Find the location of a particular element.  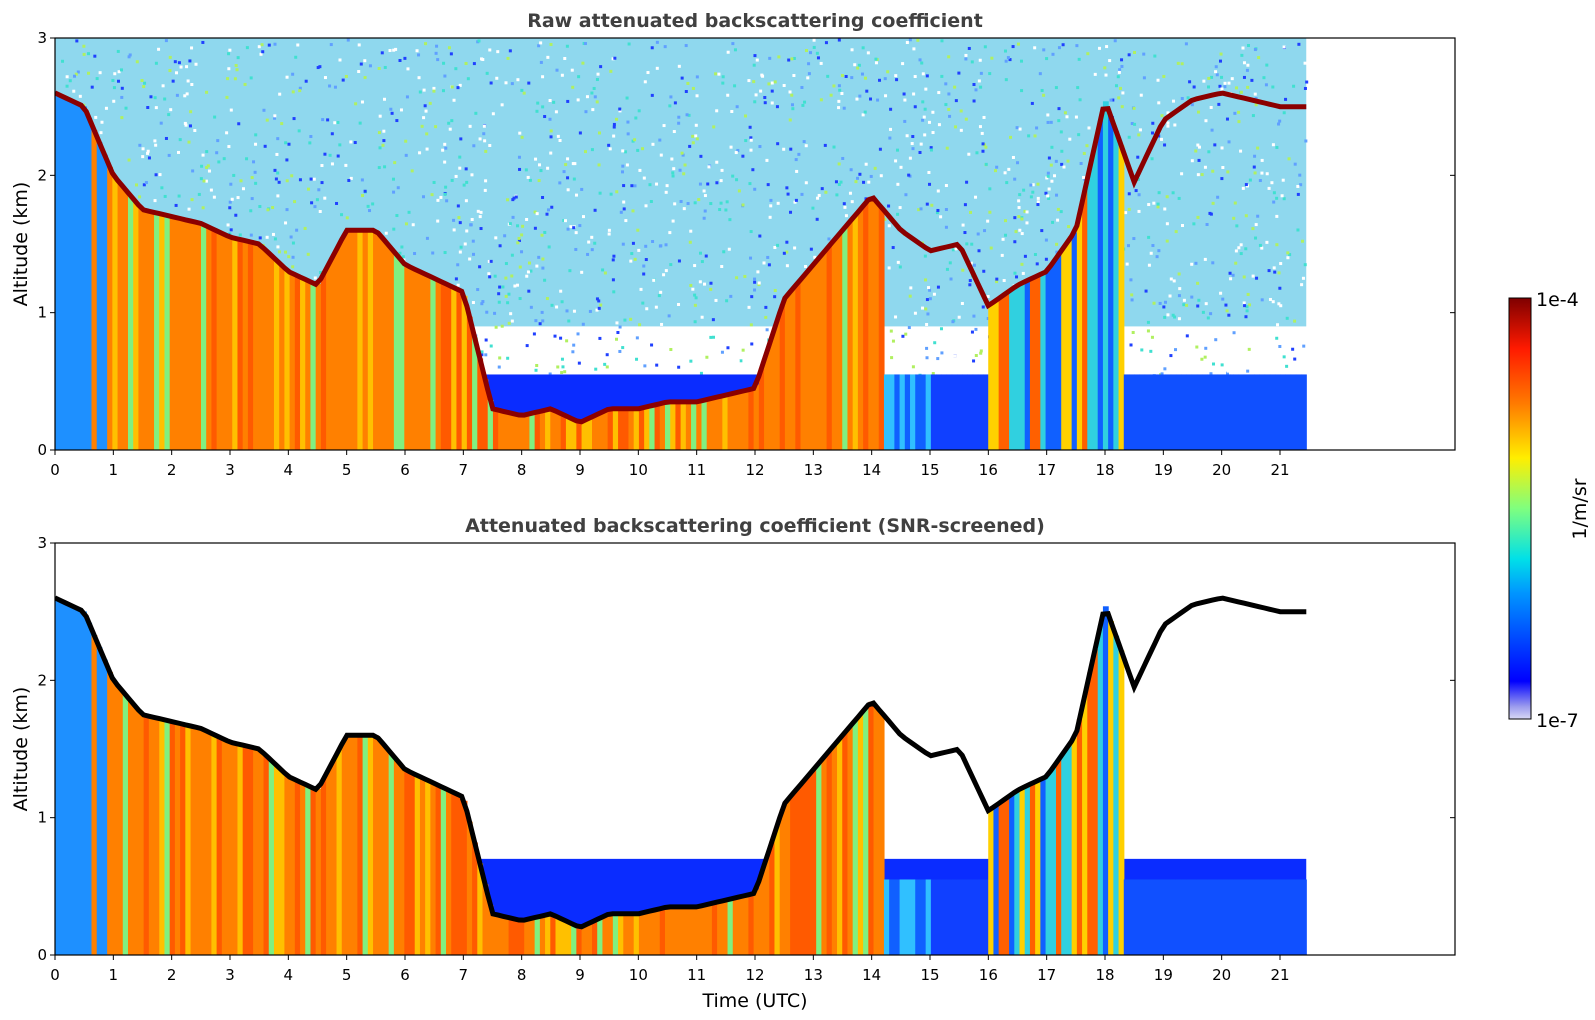

x-tick-label: 6 is located at coordinates (405, 470).